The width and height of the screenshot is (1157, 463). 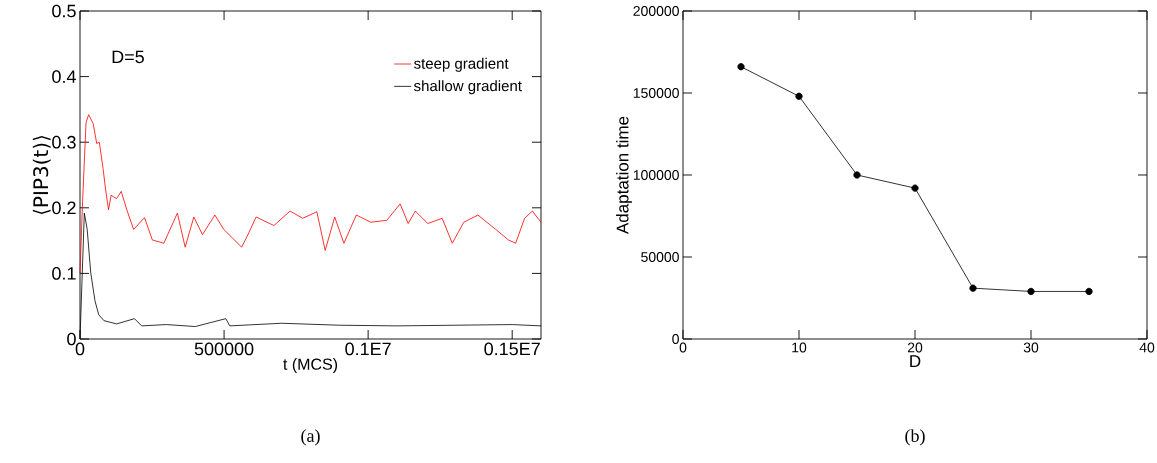 I want to click on y-tick-label: 0.4, so click(x=64, y=76).